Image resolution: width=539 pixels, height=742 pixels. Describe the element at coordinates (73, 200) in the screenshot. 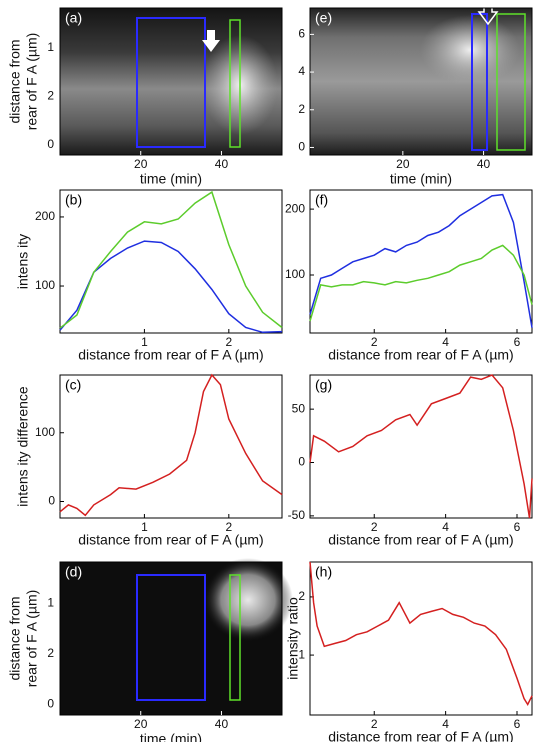

I see `panel-label: (b)` at that location.